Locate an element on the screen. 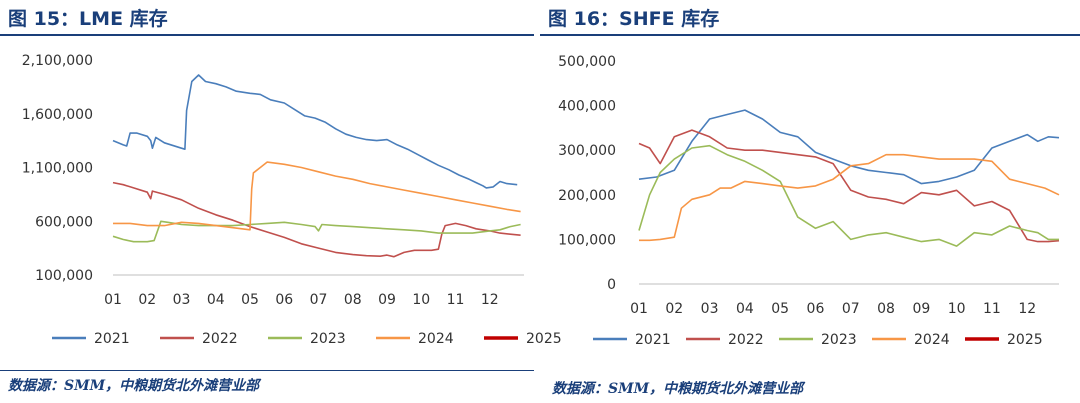 This screenshot has height=403, width=1080. y-tick-label: 1,600,000 is located at coordinates (57, 115).